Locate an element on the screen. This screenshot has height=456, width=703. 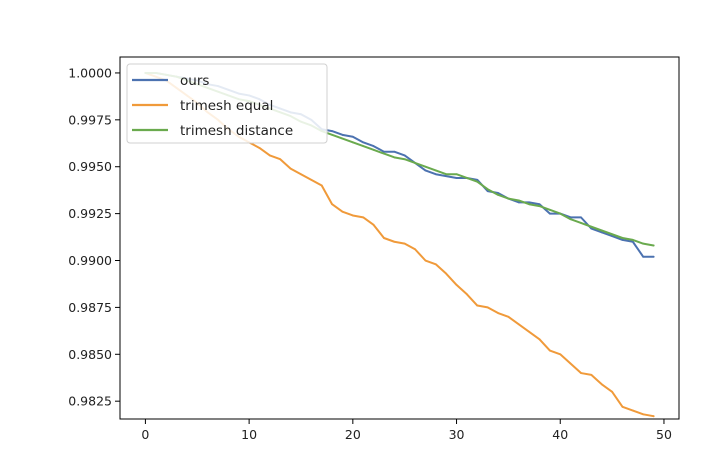
x-tick-label: 0 is located at coordinates (145, 434).